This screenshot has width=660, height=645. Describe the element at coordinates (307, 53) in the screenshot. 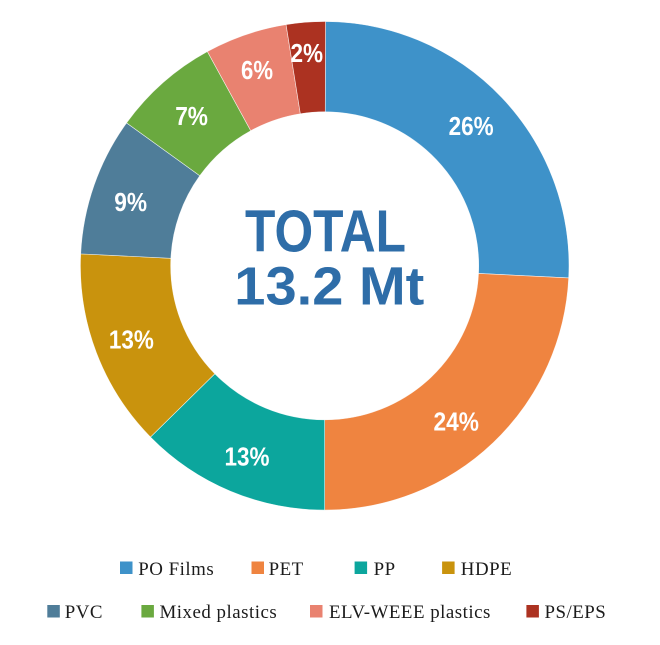

I see `svg-text: 2%` at that location.